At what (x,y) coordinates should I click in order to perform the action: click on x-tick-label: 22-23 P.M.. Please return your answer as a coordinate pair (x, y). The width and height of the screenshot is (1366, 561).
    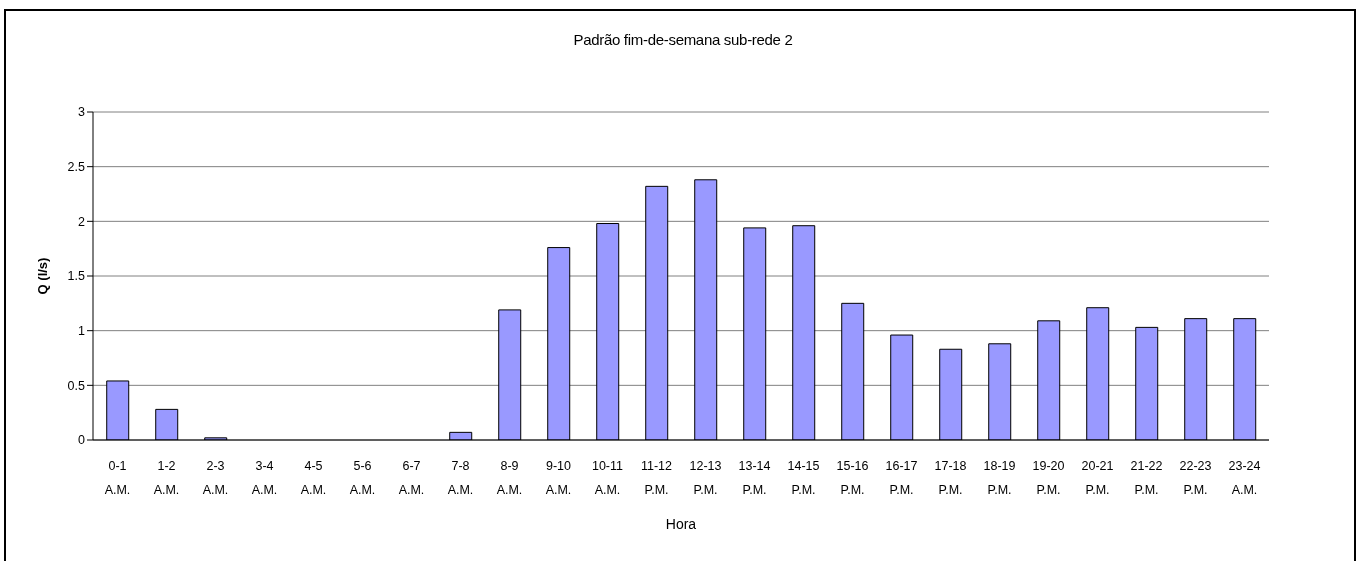
    Looking at the image, I should click on (1195, 478).